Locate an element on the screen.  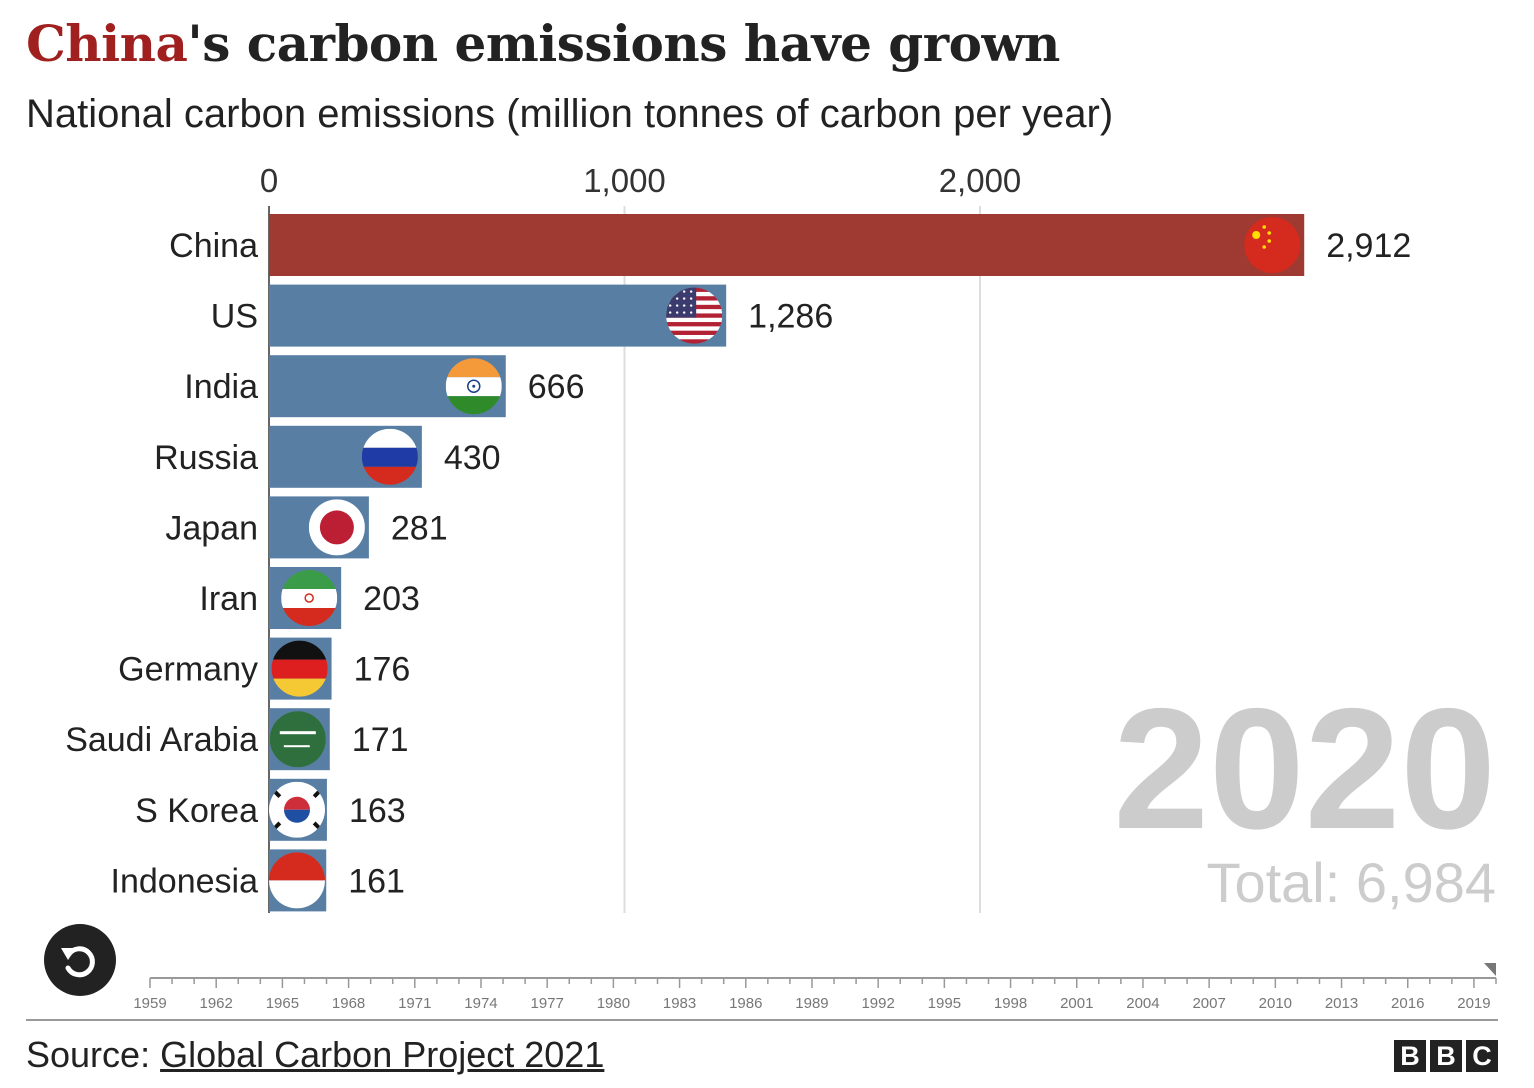
china-flag-icon is located at coordinates (1272, 245).